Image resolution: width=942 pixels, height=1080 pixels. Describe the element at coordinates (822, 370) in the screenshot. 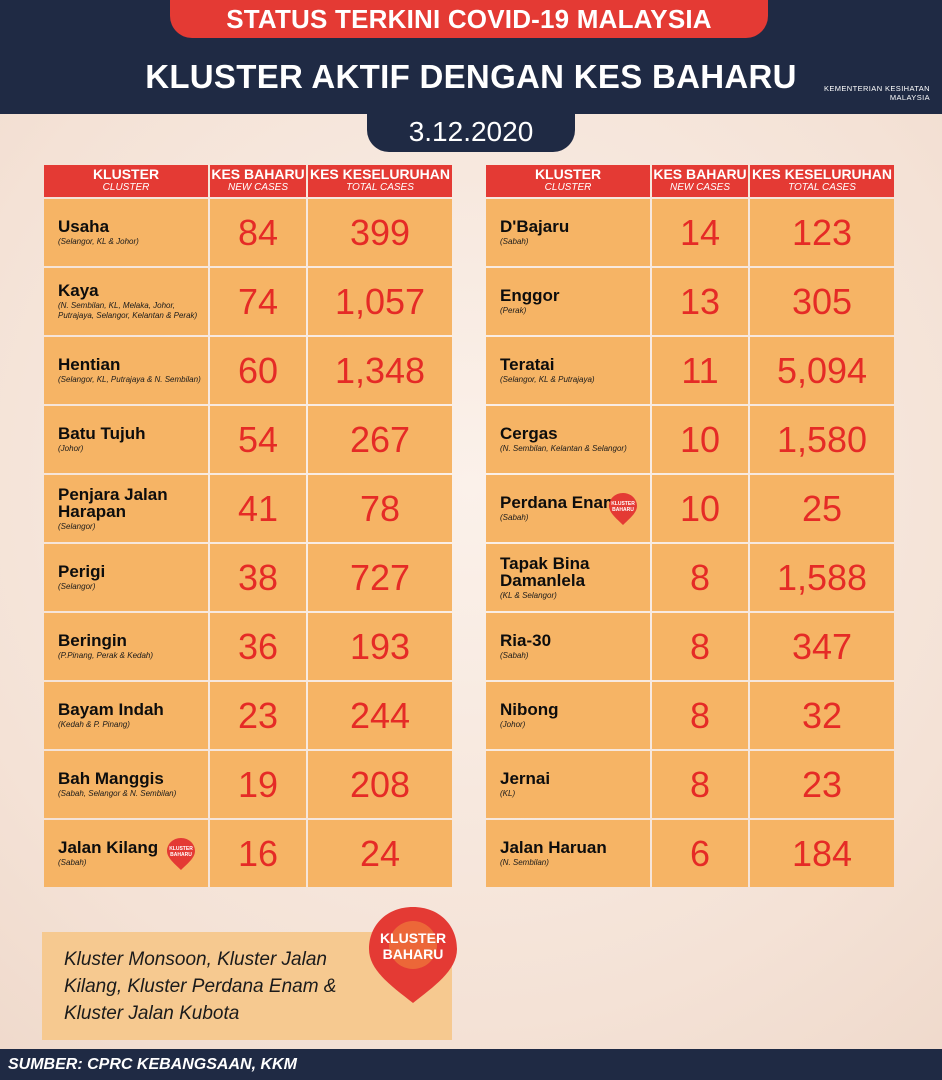

I see `total-cases-cell: 5,094` at that location.